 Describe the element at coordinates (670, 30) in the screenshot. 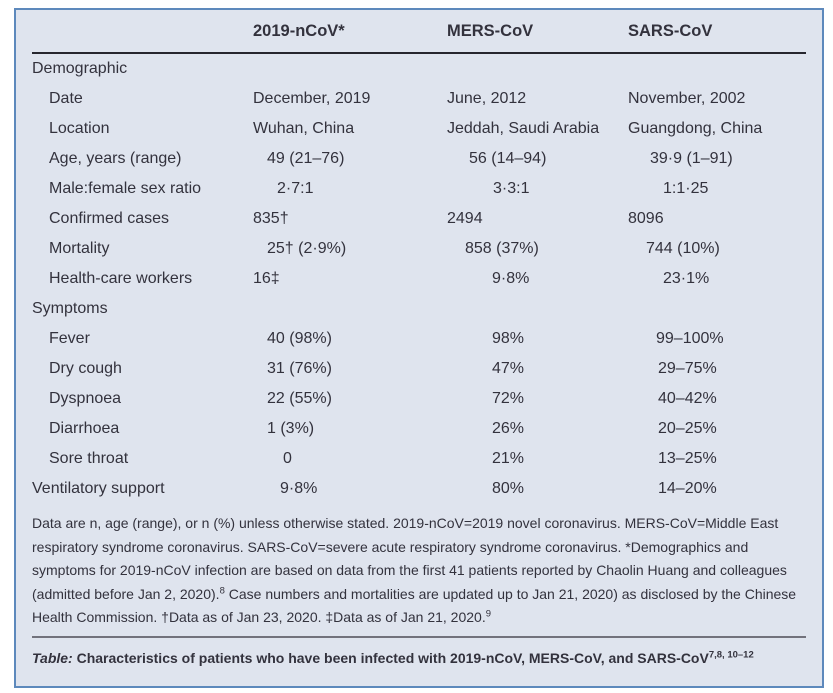

I see `column-header-sars: SARS-CoV` at that location.